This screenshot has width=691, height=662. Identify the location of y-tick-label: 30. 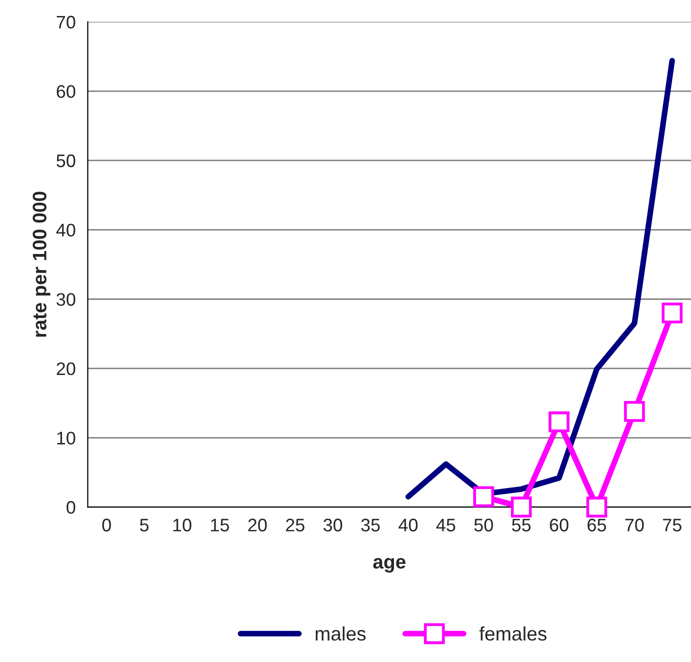
(66, 299).